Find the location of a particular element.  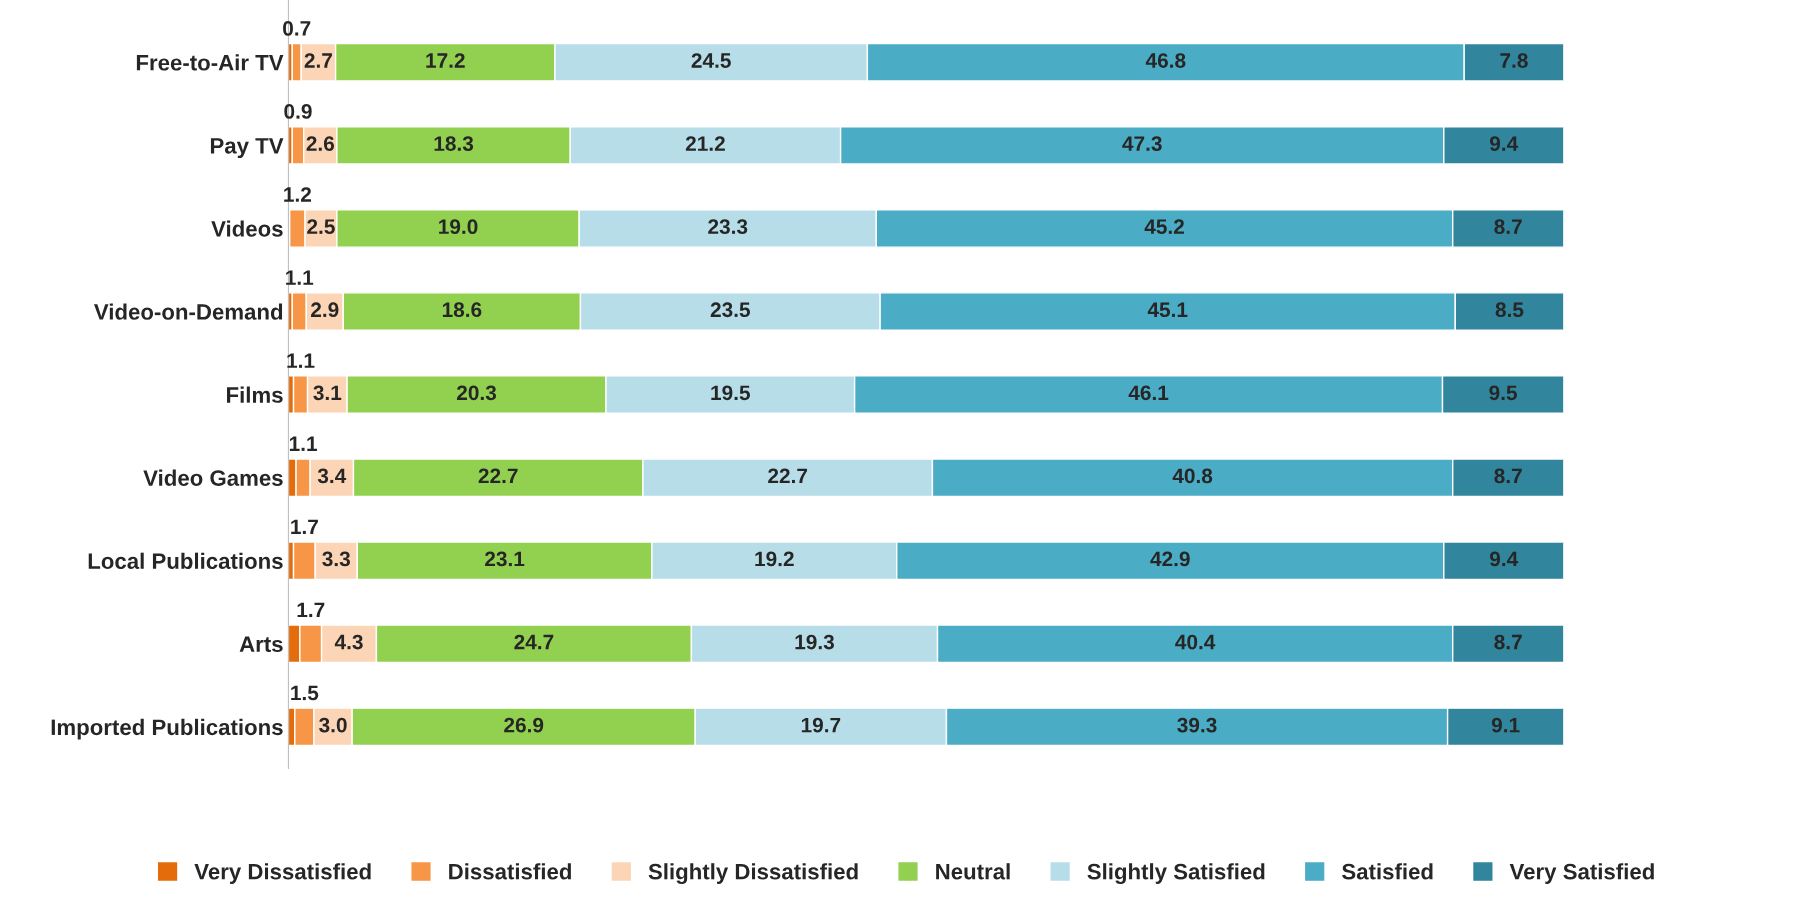

data-label: 2.5 is located at coordinates (321, 227).